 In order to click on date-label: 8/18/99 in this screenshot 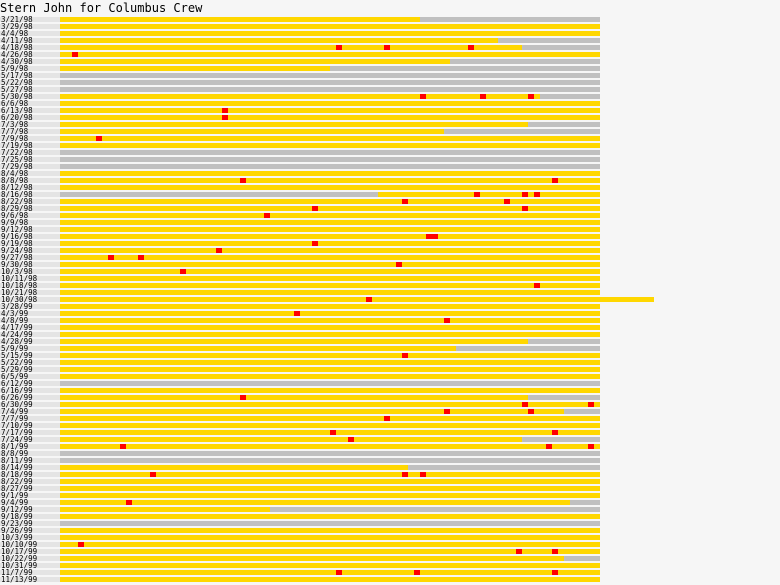, I will do `click(17, 474)`.